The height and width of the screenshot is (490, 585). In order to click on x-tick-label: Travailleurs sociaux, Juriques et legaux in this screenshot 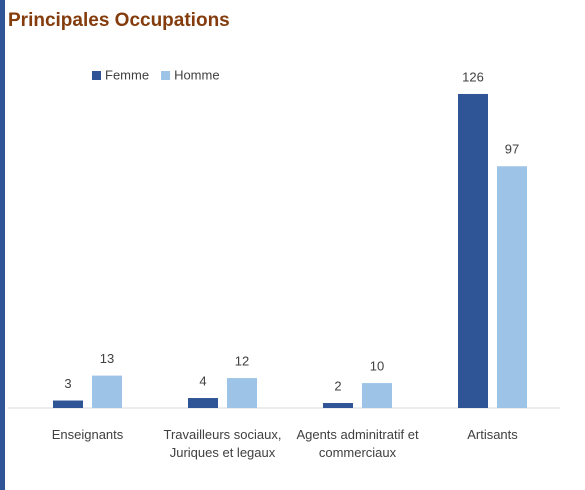, I will do `click(222, 443)`.